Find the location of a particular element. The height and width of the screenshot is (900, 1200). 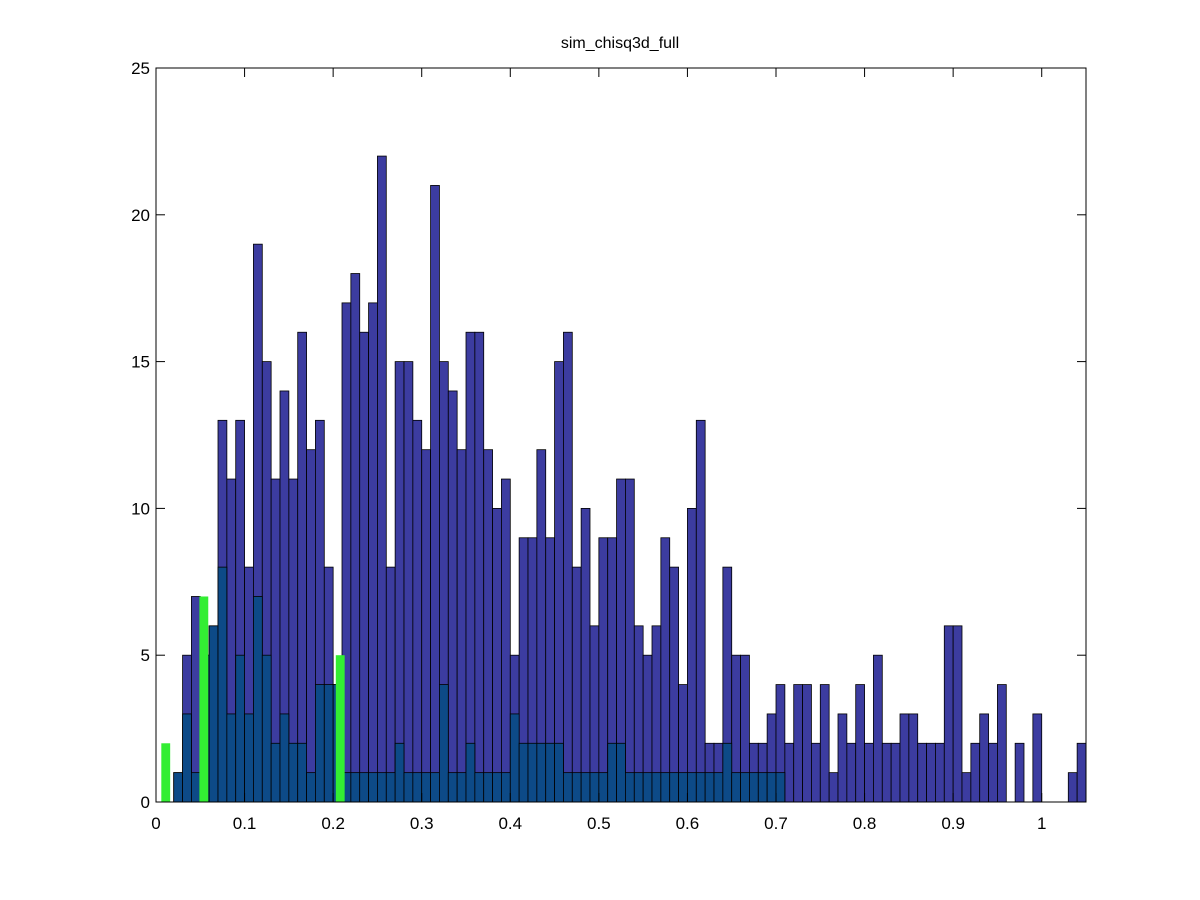

y-tick-label-5: 25 is located at coordinates (140, 68).